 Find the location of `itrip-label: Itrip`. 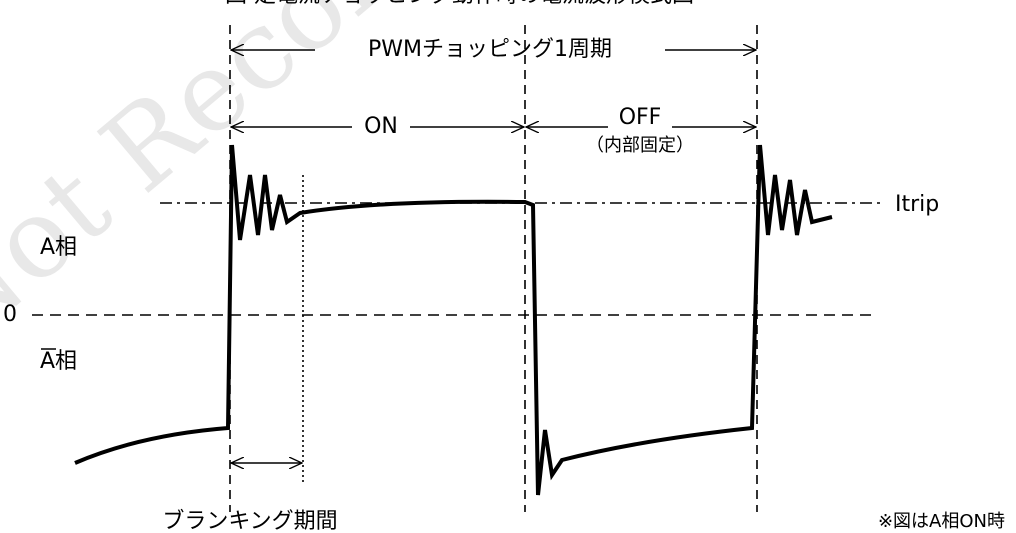

itrip-label: Itrip is located at coordinates (917, 204).